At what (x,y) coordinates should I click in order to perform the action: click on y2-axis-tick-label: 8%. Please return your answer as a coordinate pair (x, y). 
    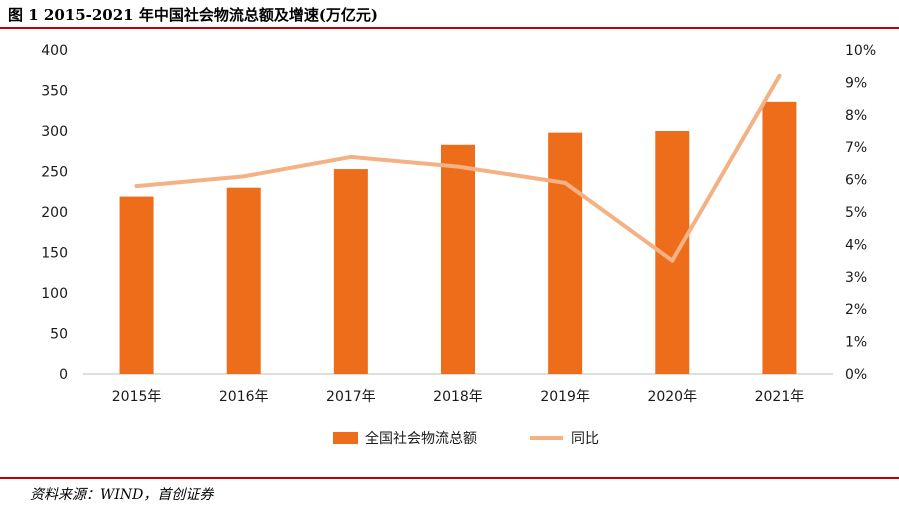
    Looking at the image, I should click on (856, 116).